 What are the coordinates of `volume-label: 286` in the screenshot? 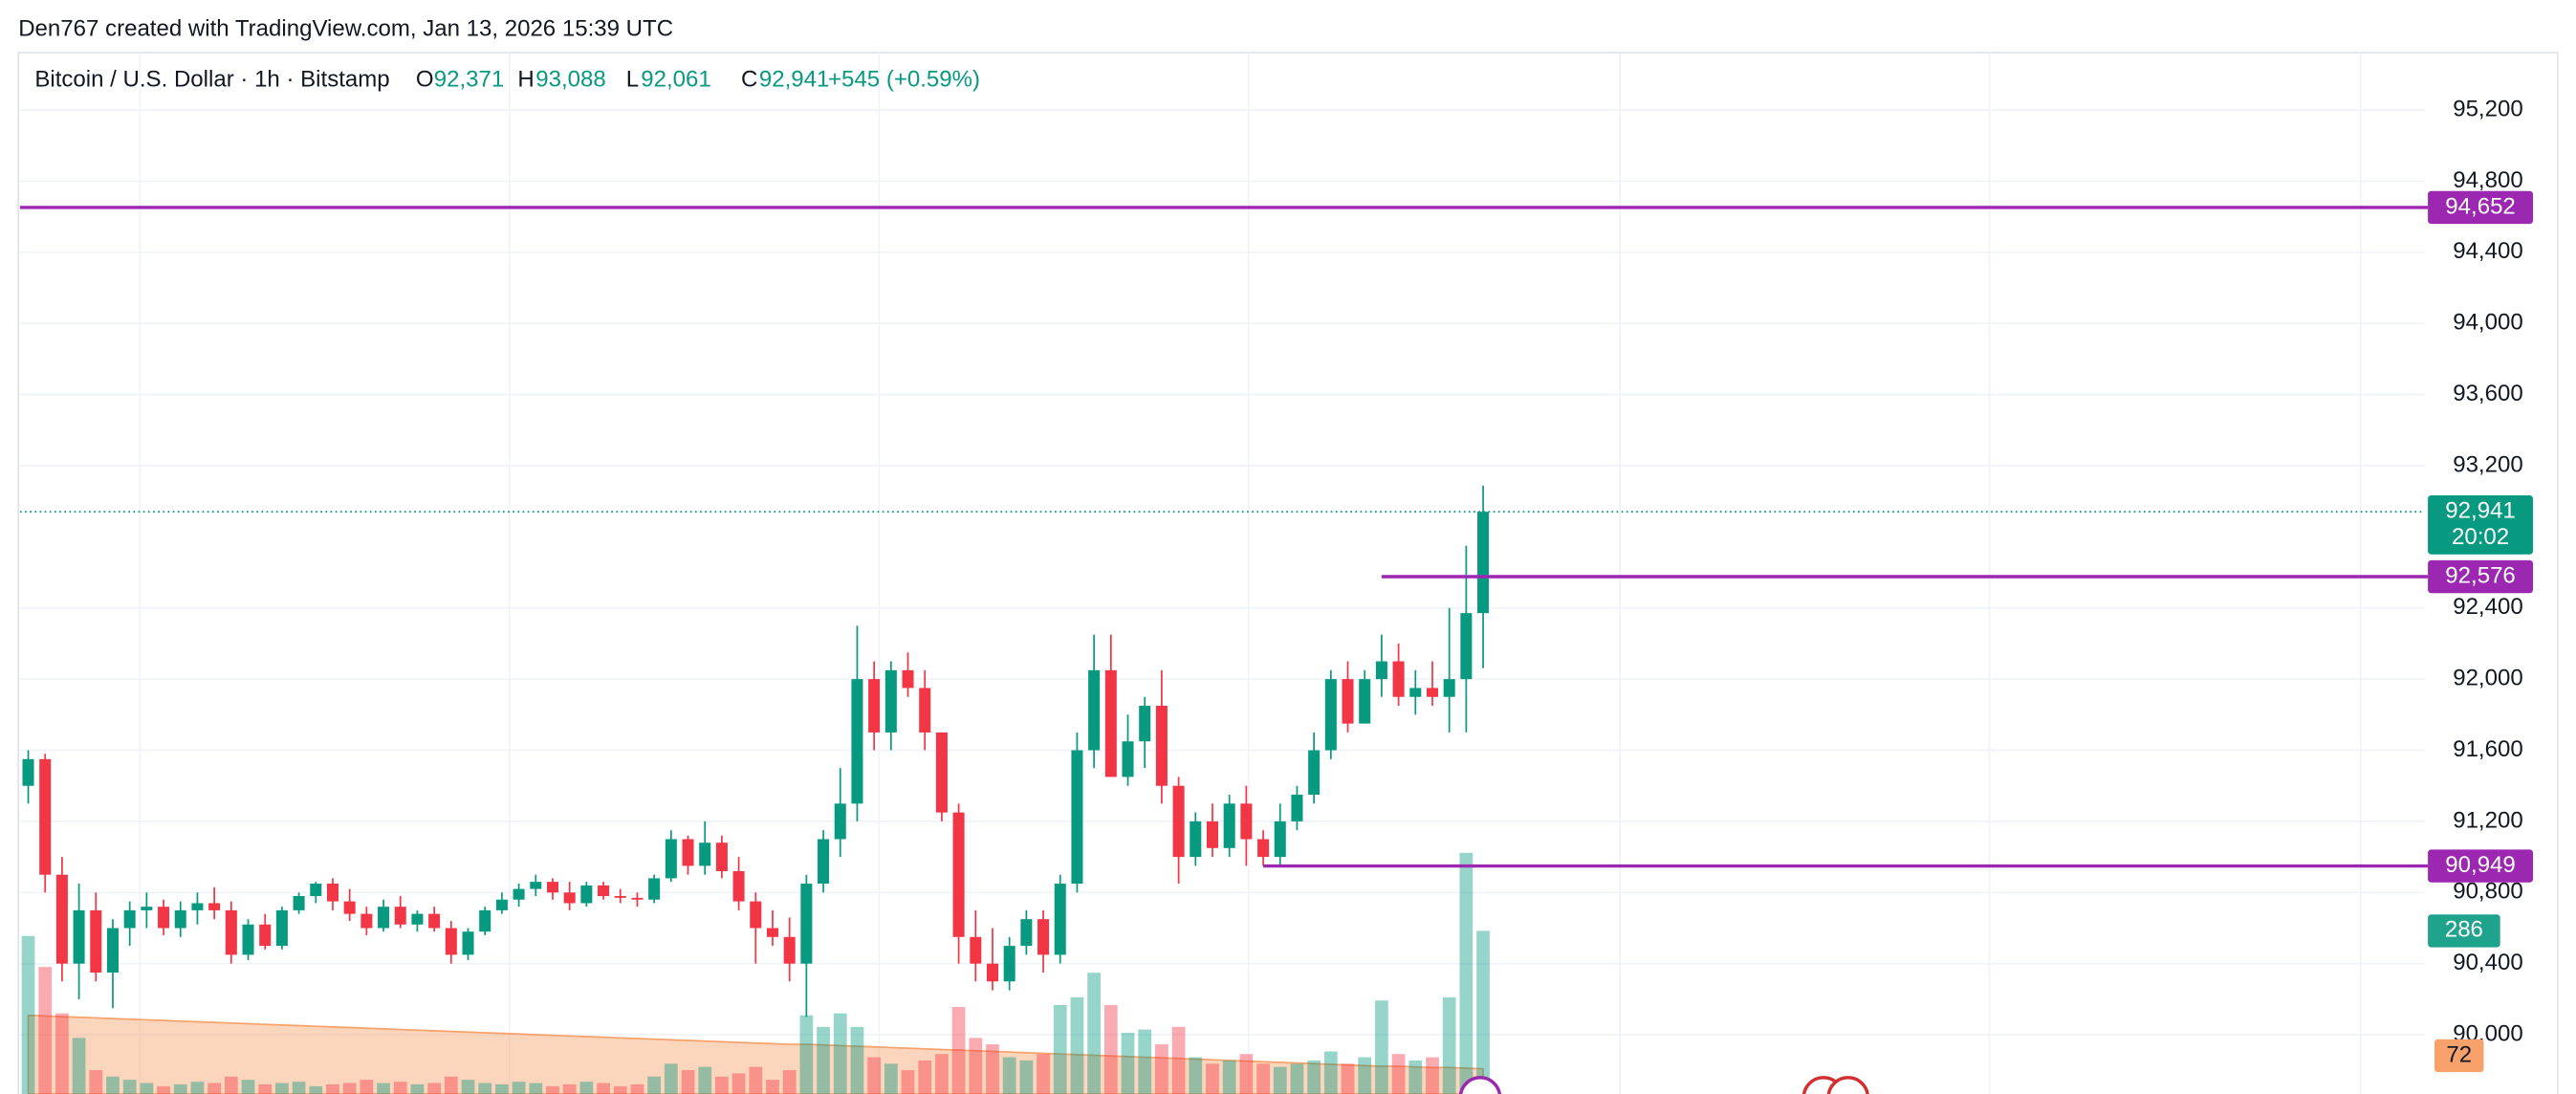 It's located at (2464, 930).